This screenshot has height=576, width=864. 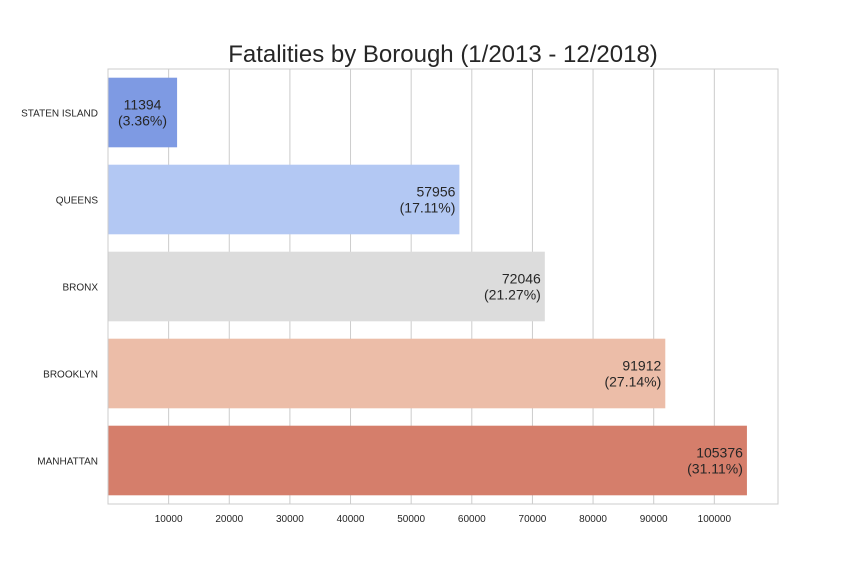 What do you see at coordinates (80, 288) in the screenshot?
I see `y-category-label: BRONX` at bounding box center [80, 288].